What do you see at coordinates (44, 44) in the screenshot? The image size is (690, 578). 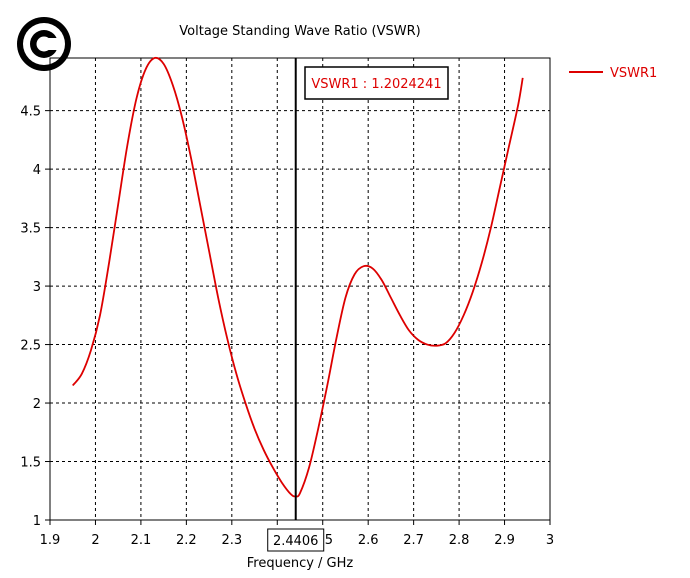 I see `logo-icon` at bounding box center [44, 44].